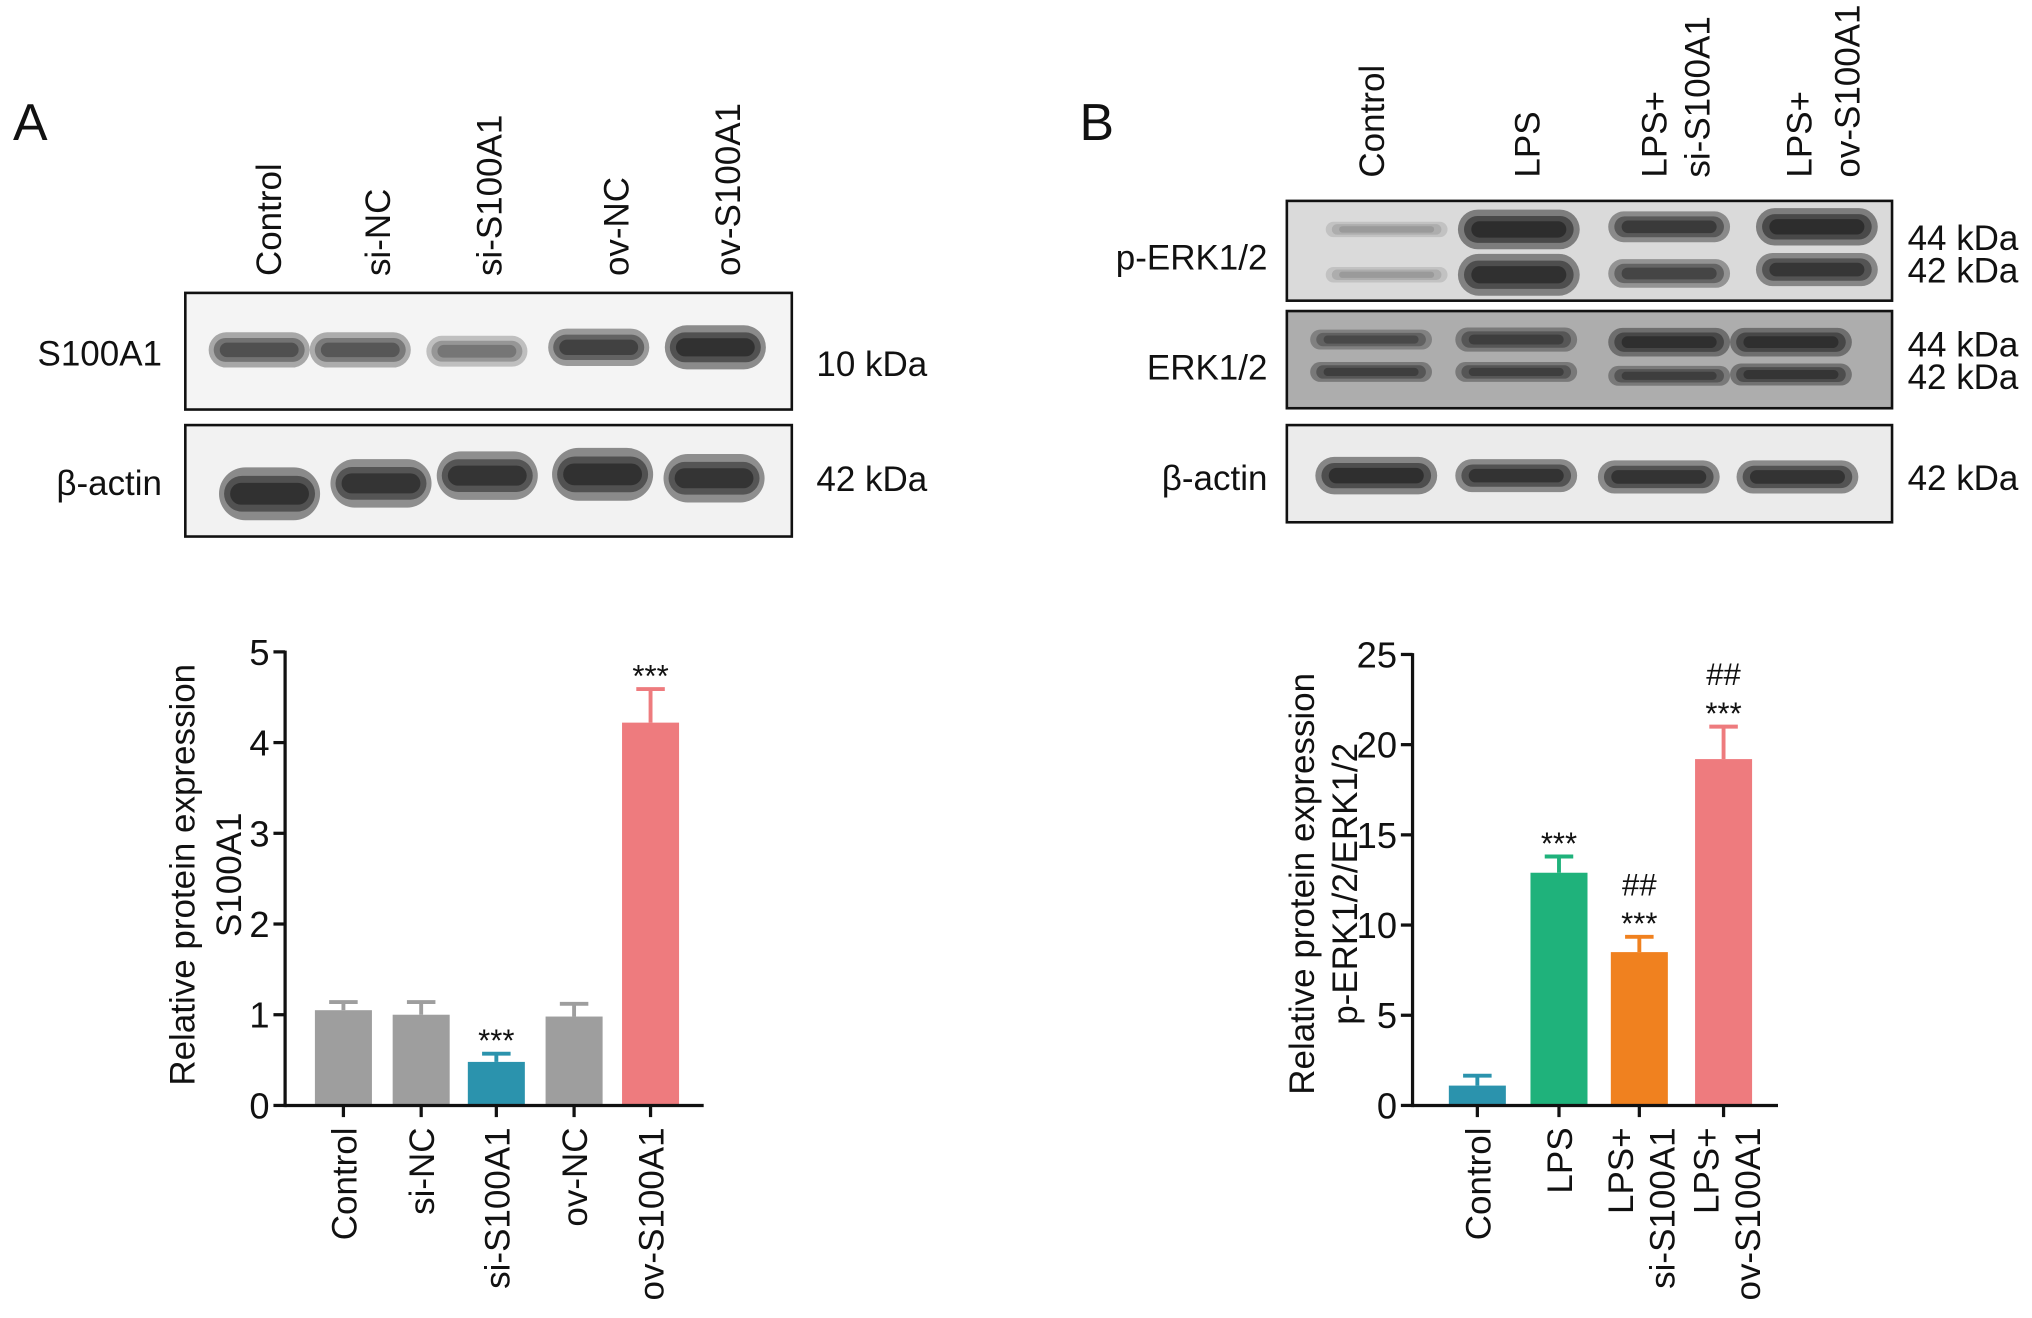 Image resolution: width=2032 pixels, height=1318 pixels. I want to click on lane-label: si-NC, so click(378, 232).